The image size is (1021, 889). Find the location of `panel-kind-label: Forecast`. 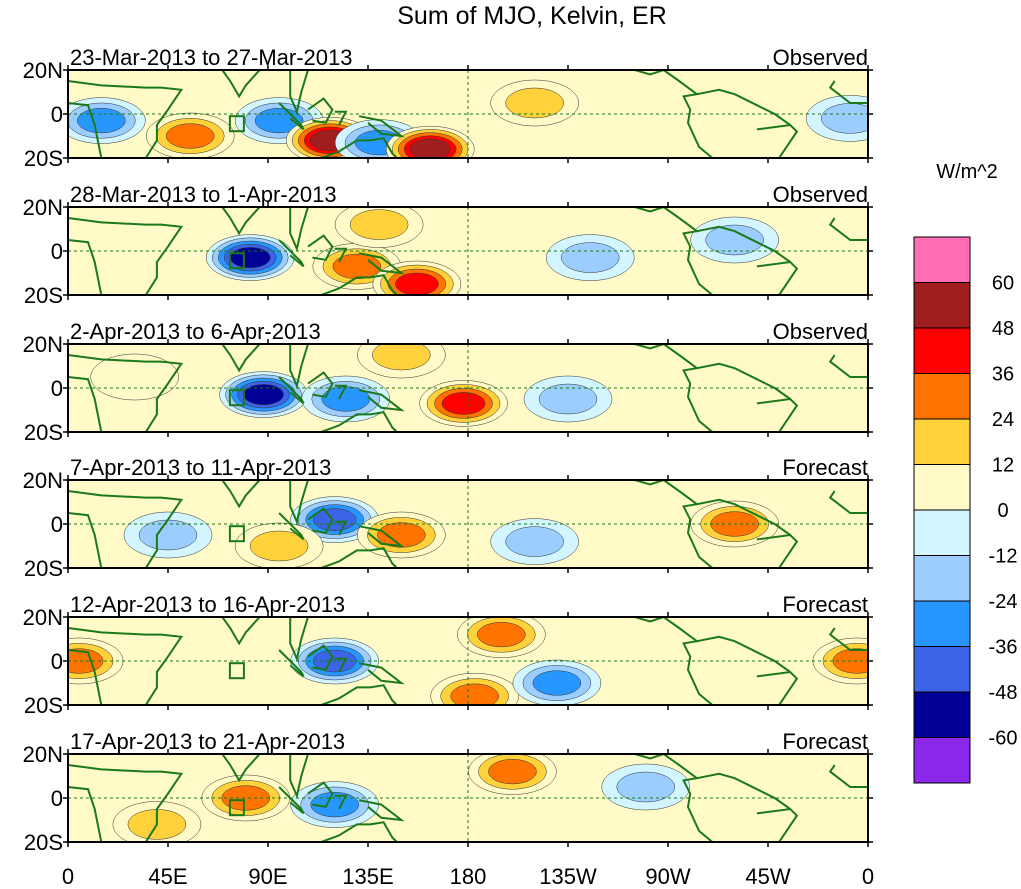

panel-kind-label: Forecast is located at coordinates (825, 741).